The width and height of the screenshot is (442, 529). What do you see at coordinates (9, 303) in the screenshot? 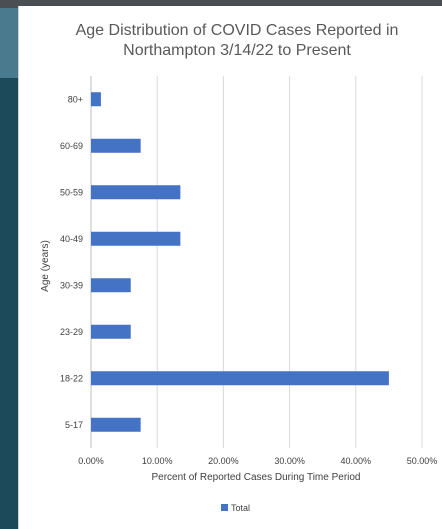
I see `side-panel` at bounding box center [9, 303].